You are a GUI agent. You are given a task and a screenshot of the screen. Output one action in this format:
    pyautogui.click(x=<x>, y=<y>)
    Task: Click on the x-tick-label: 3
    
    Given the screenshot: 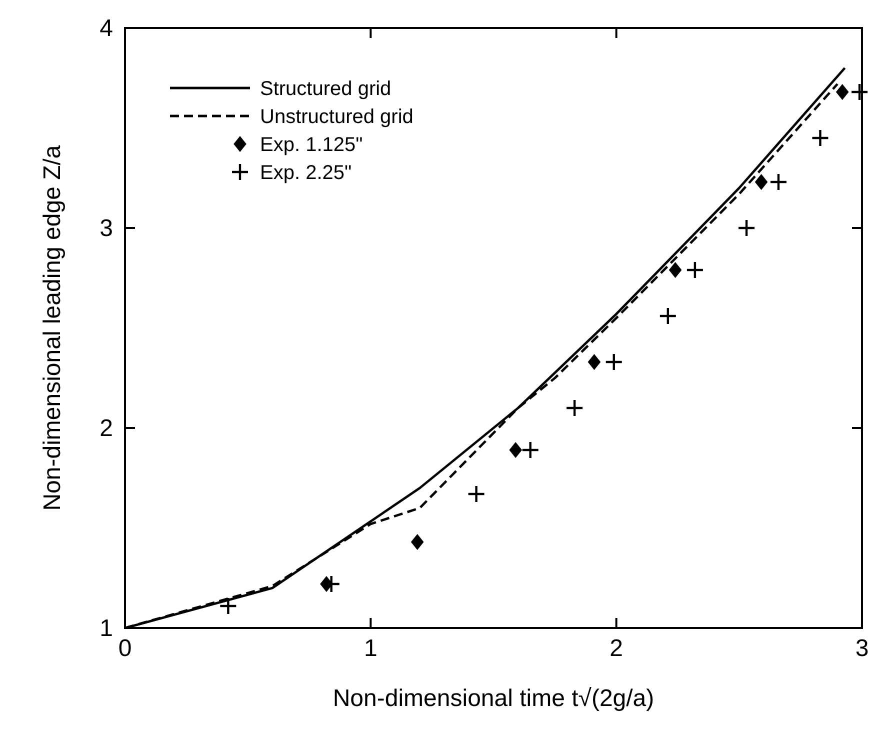 What is the action you would take?
    pyautogui.click(x=862, y=648)
    